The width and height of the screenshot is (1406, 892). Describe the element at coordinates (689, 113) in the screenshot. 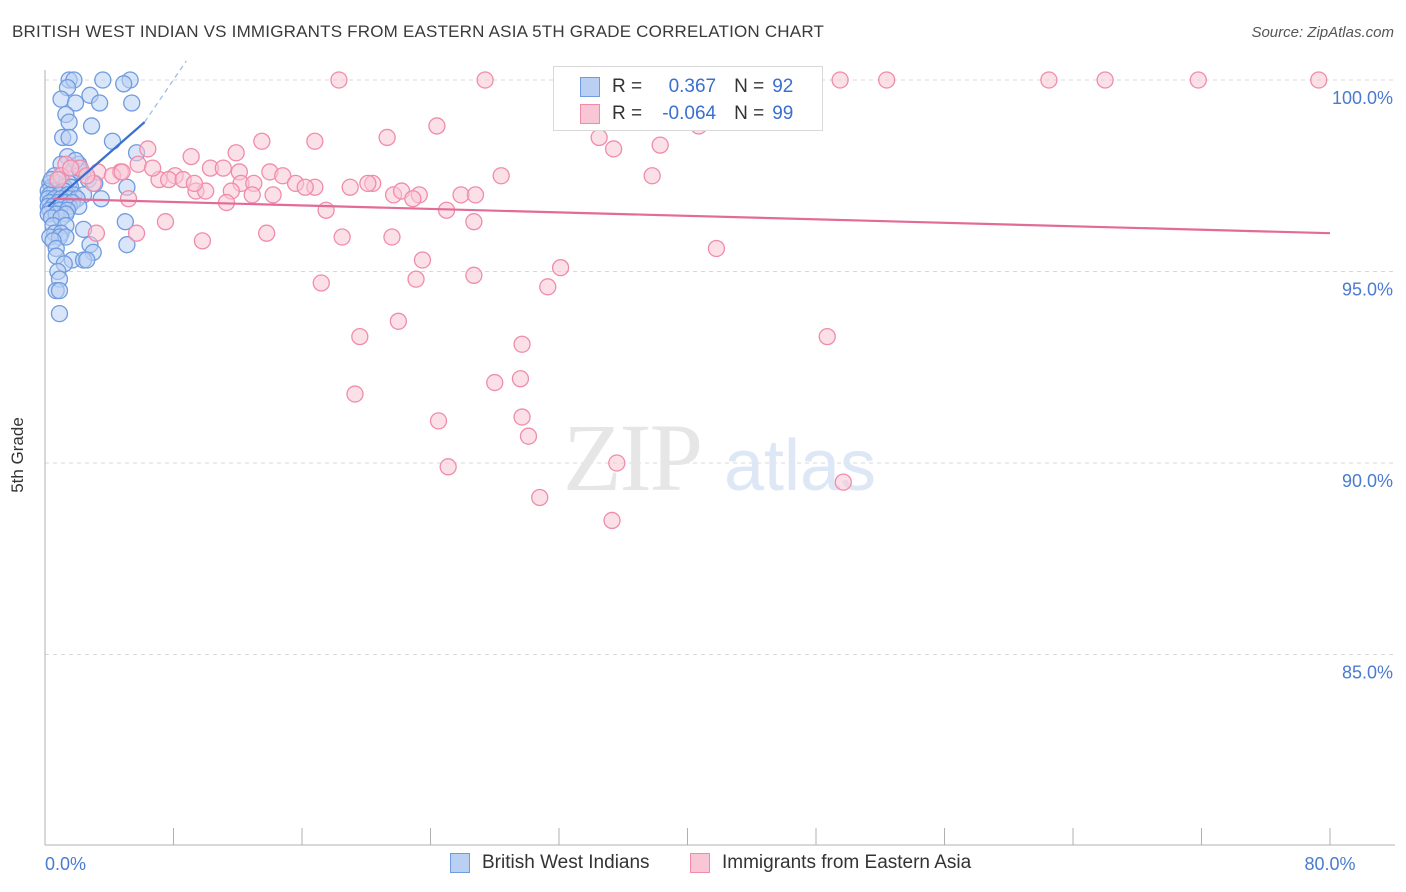

I see `r-value: -0.064` at that location.